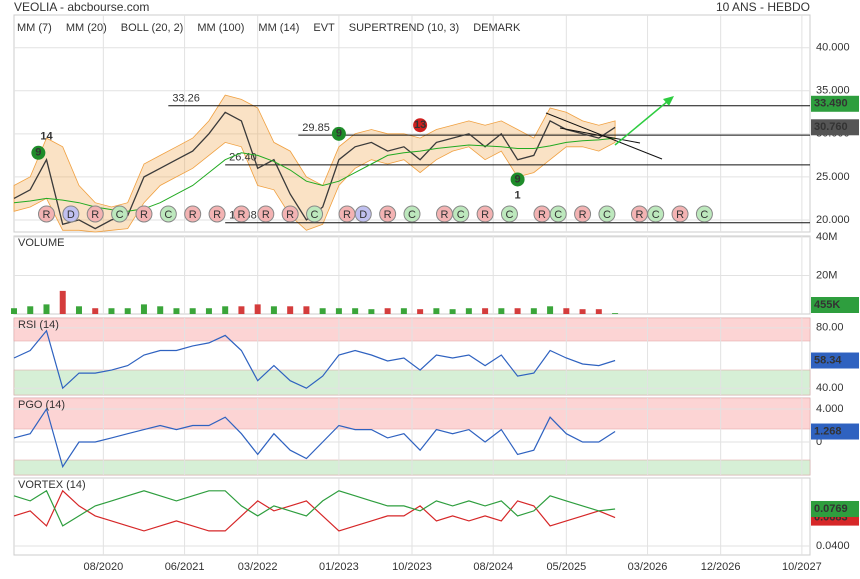 The width and height of the screenshot is (860, 579). What do you see at coordinates (518, 196) in the screenshot?
I see `demark-label: 1` at bounding box center [518, 196].